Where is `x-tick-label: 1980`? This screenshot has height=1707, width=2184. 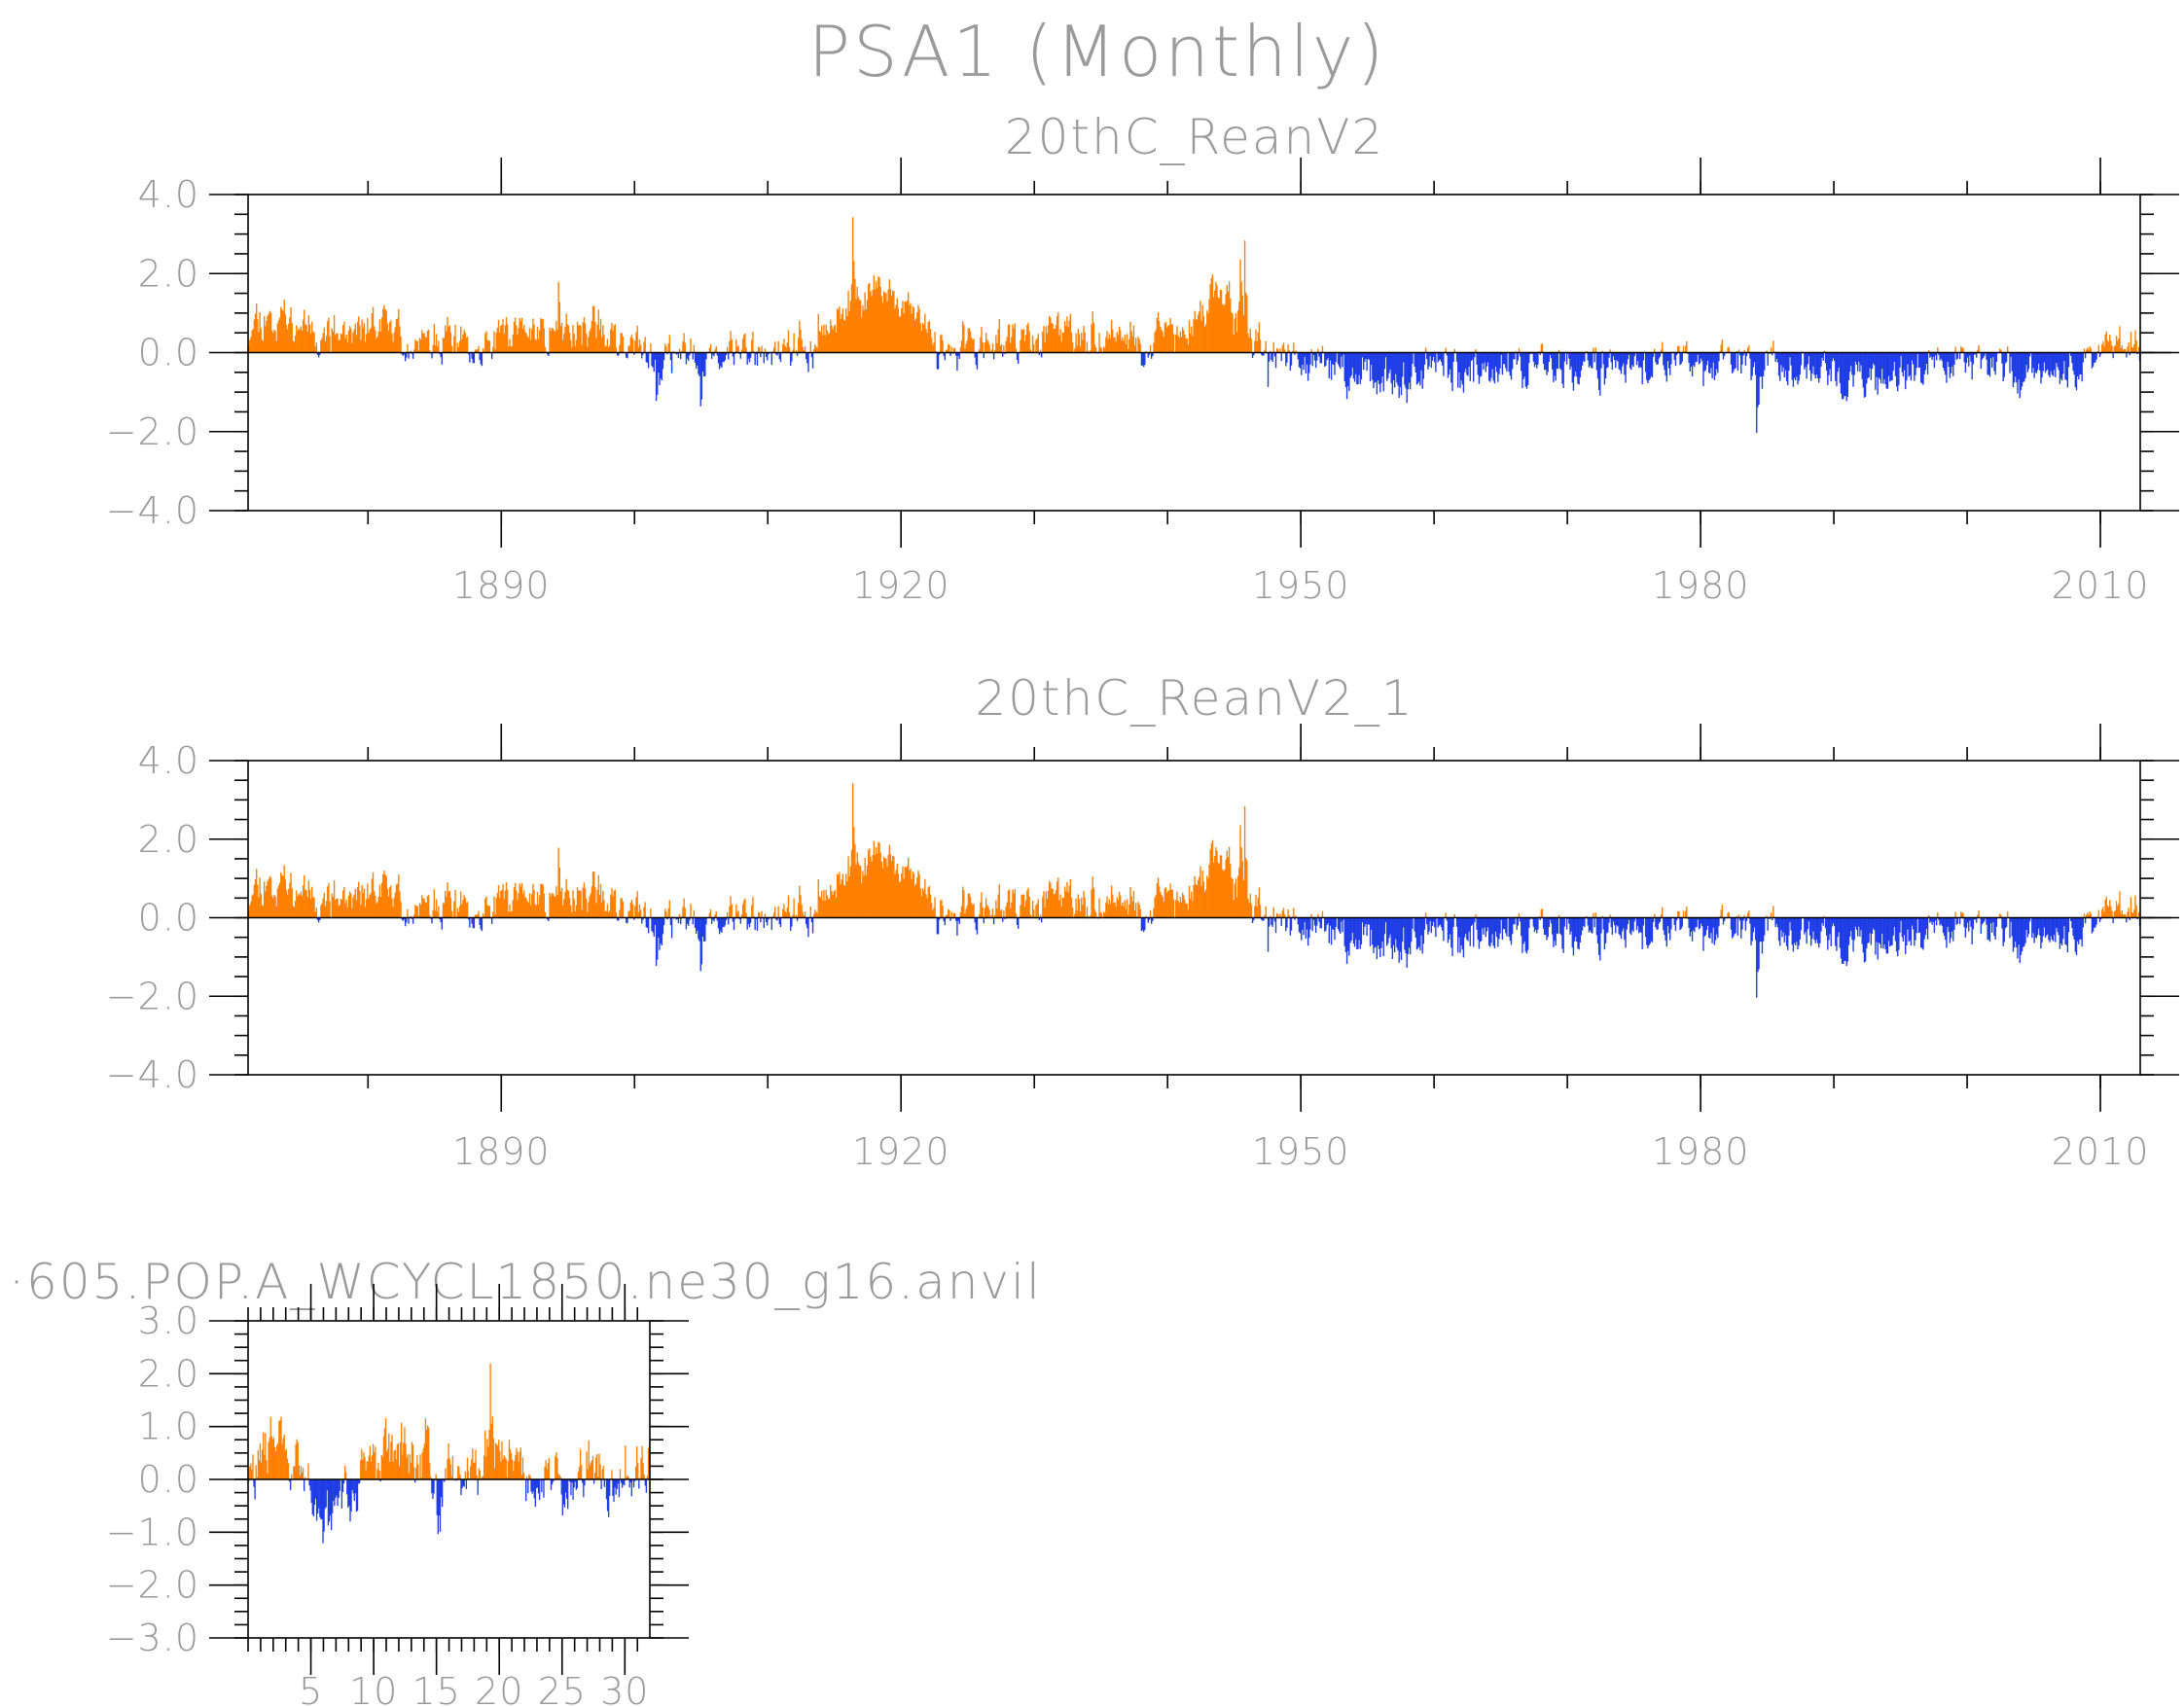 x-tick-label: 1980 is located at coordinates (1701, 585).